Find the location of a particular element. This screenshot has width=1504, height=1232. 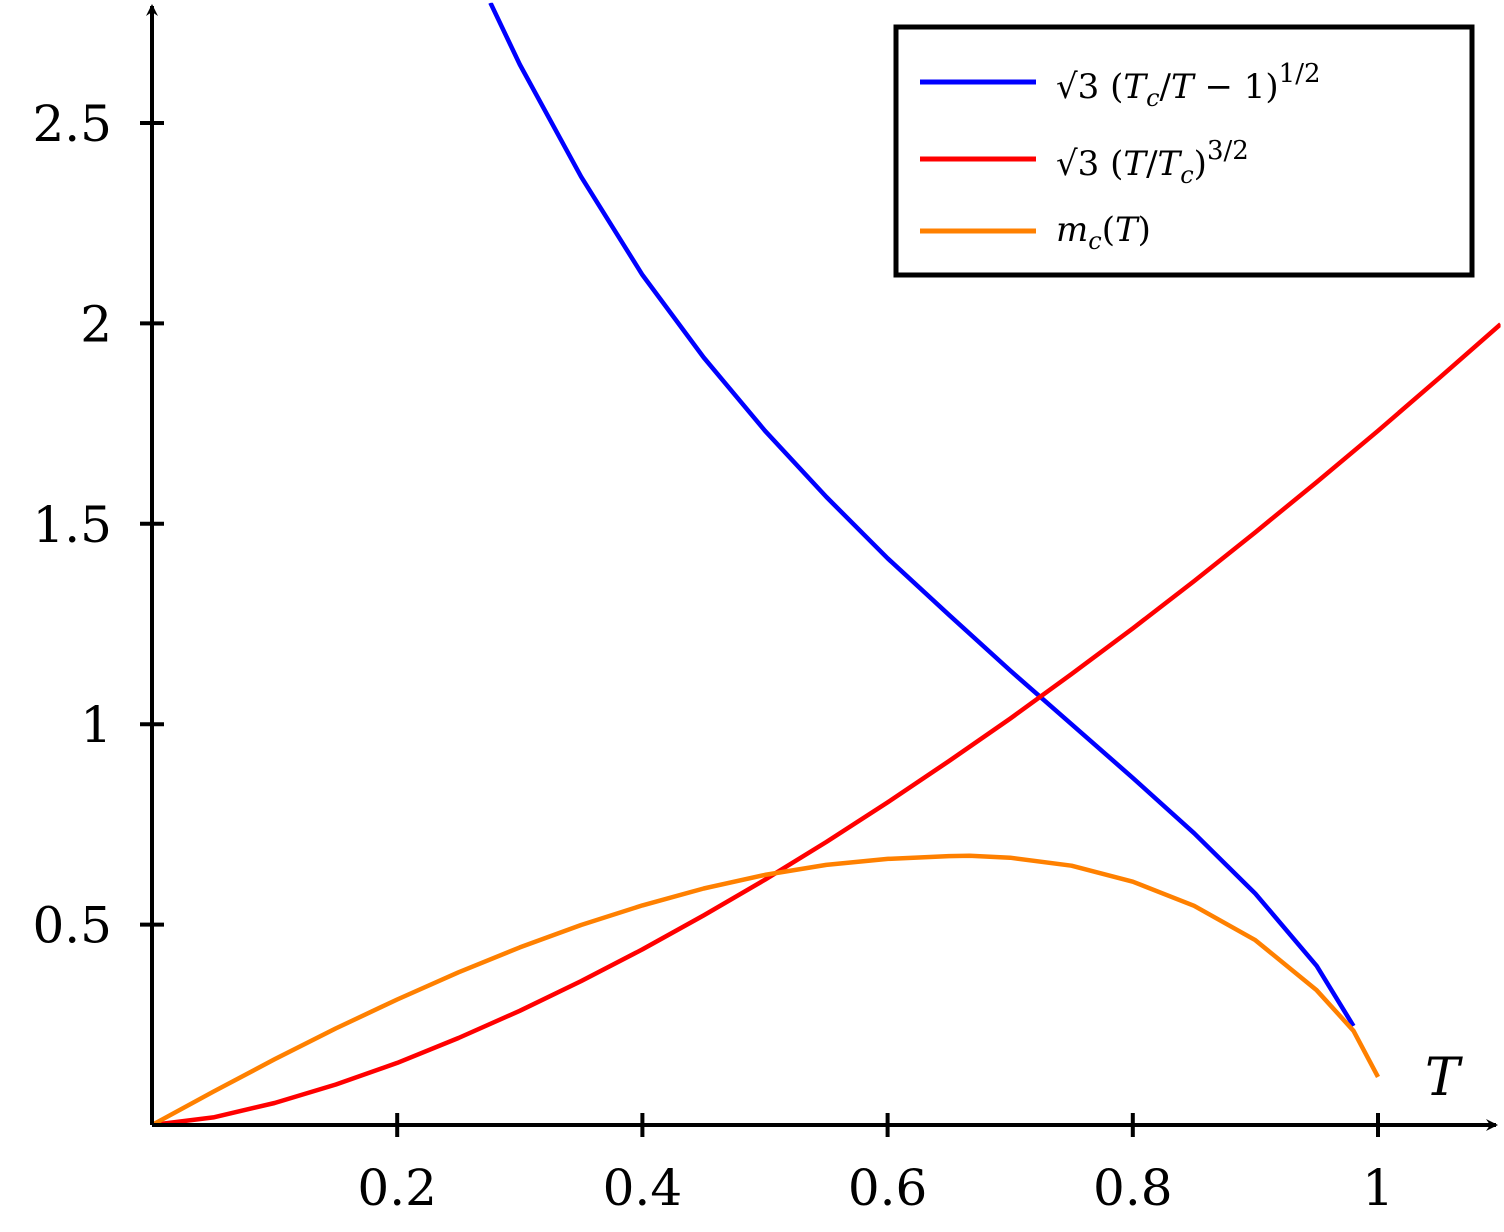

x-axis-label: T is located at coordinates (1444, 1078).